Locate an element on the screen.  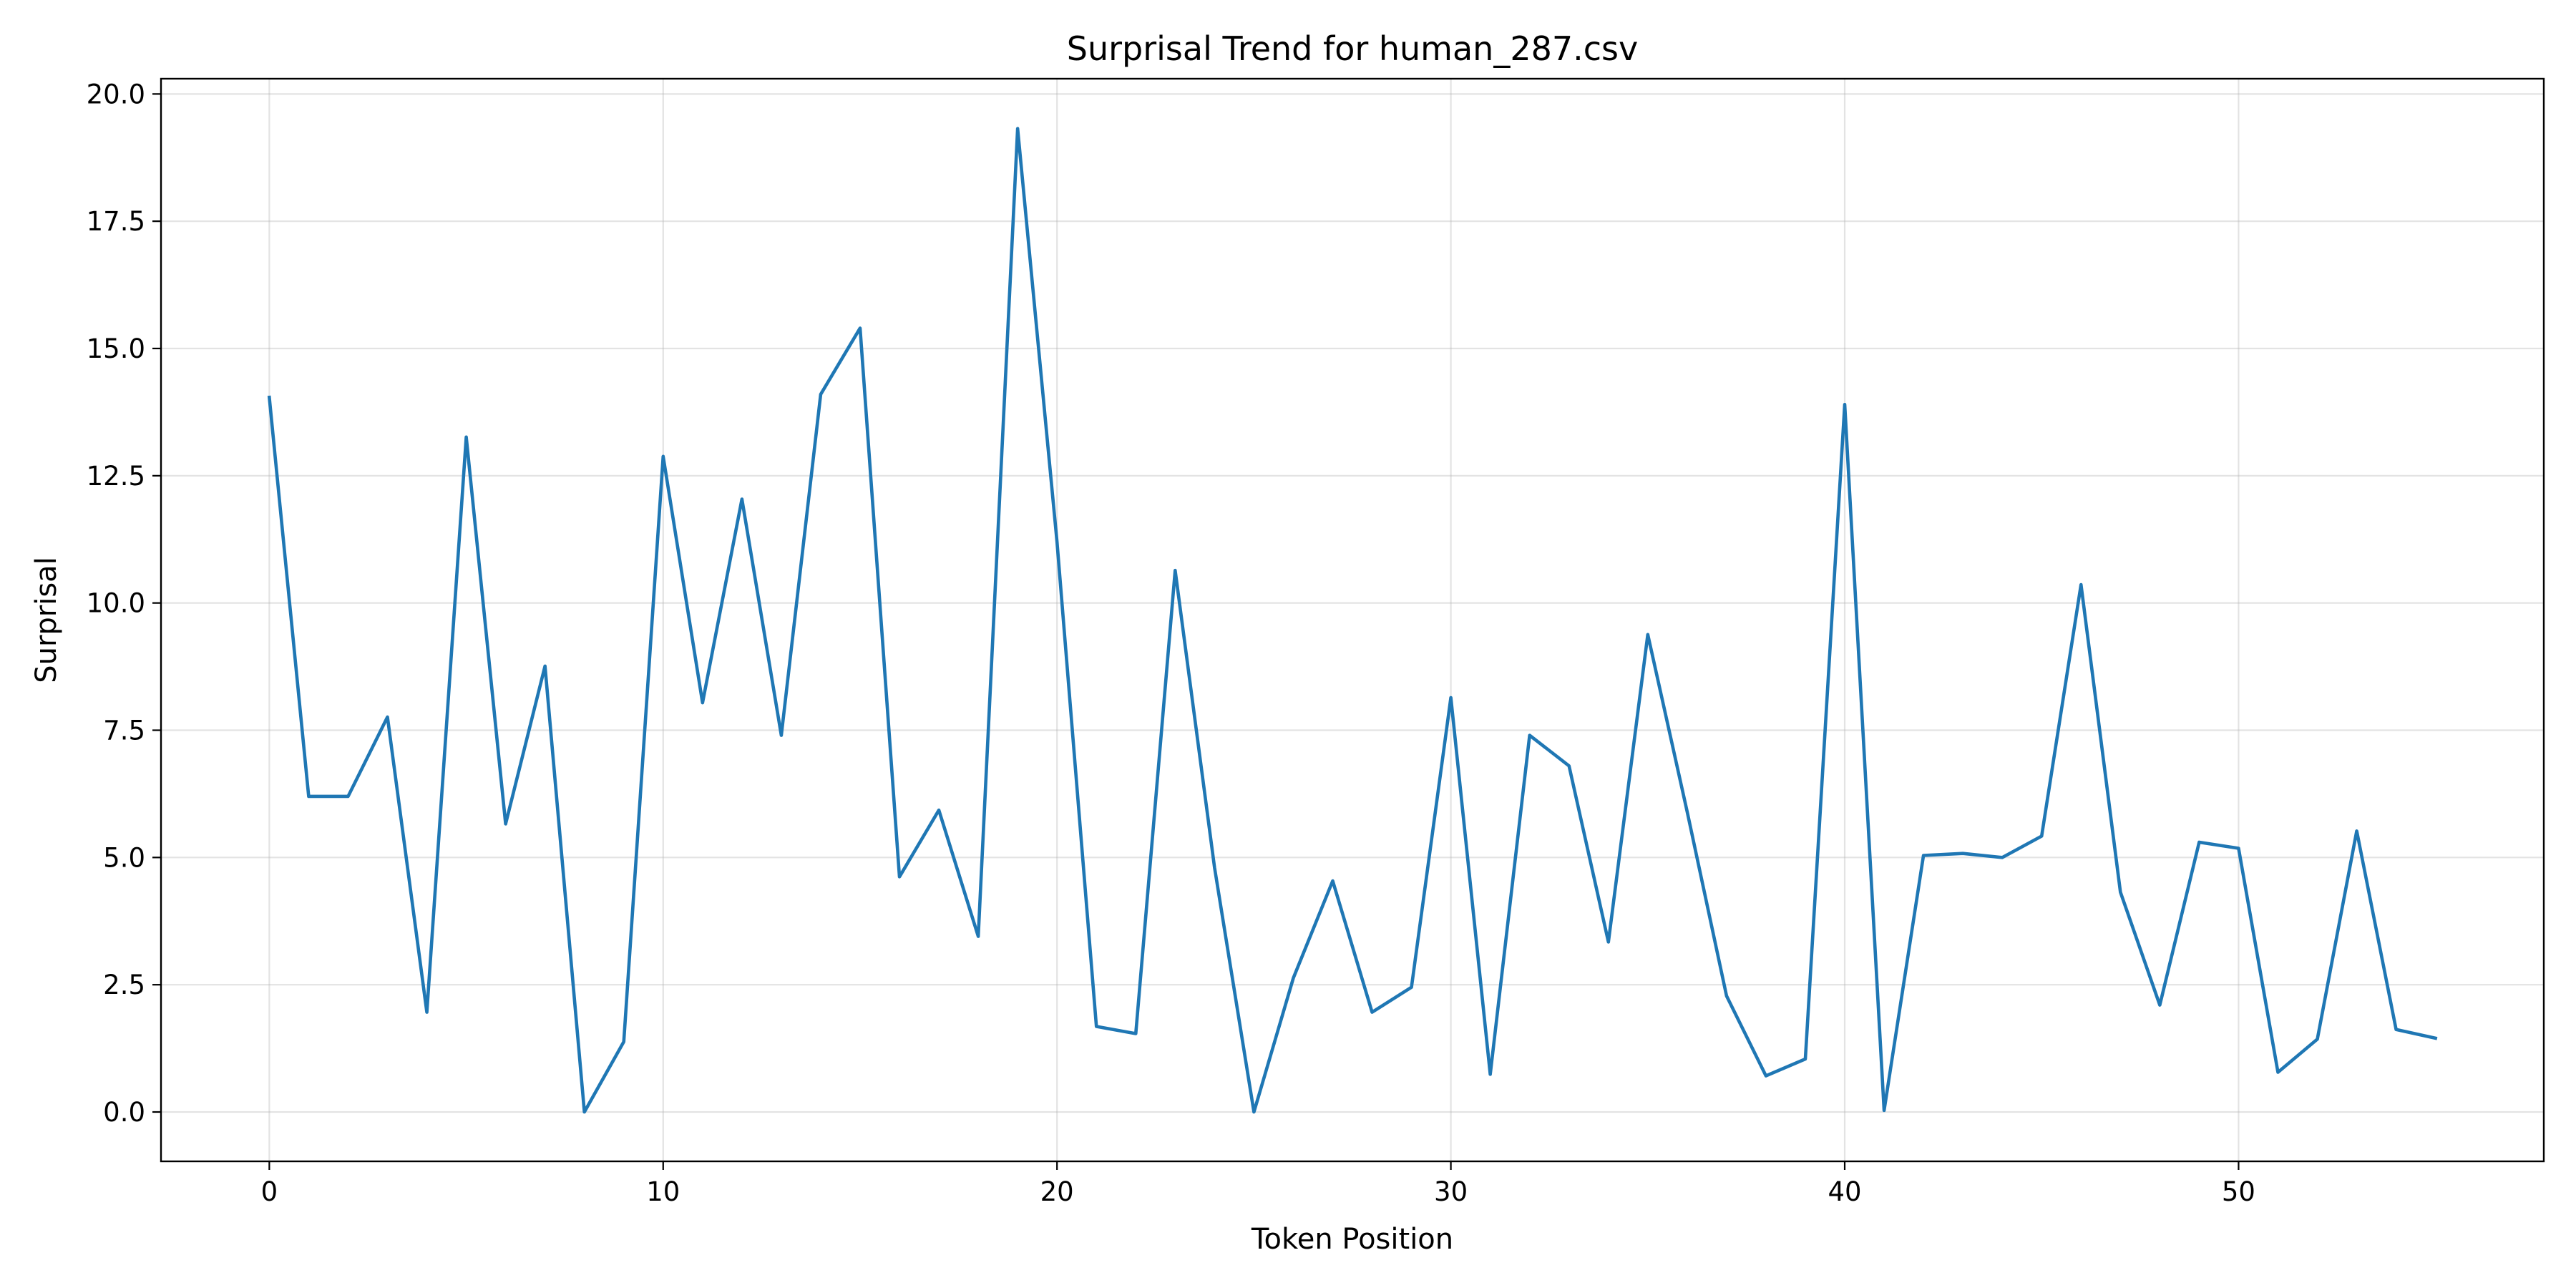
y-tick-label: 17.5 is located at coordinates (116, 221).